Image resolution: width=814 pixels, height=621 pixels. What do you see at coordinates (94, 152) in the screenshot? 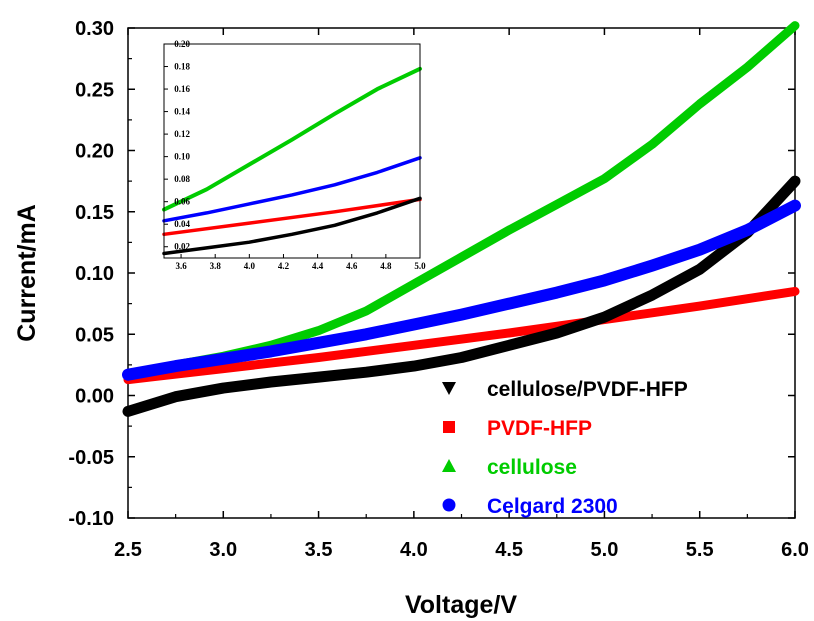
I see `y-tick-label: 0.20` at bounding box center [94, 152].